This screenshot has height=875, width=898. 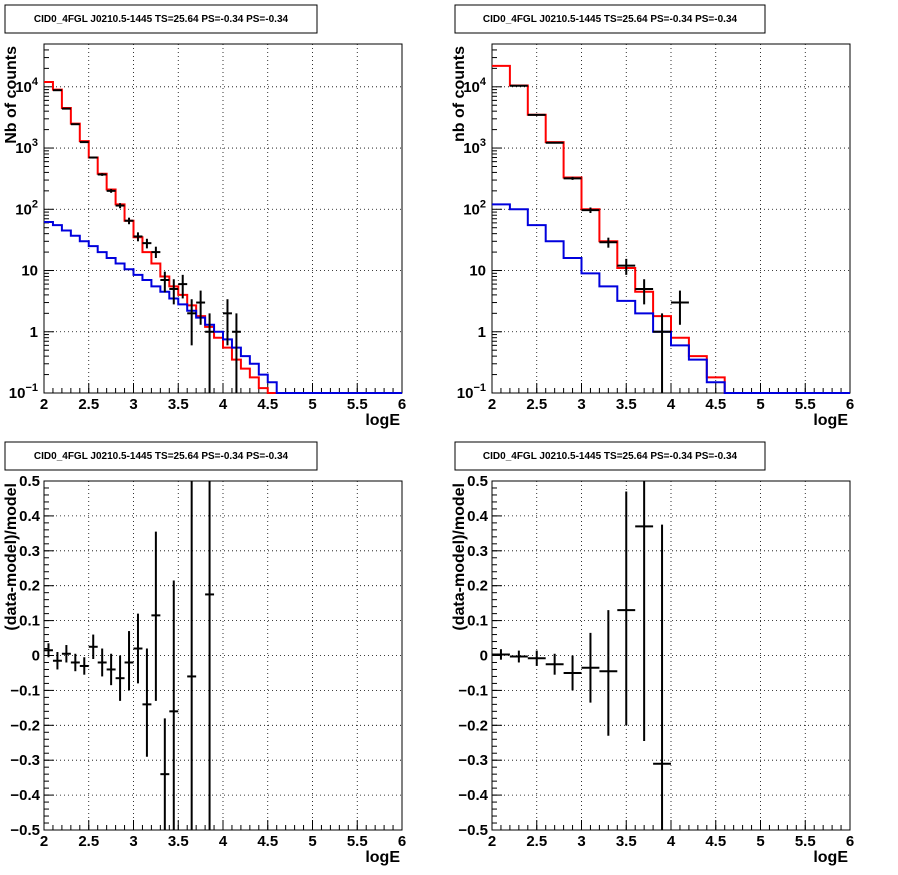 What do you see at coordinates (25, 725) in the screenshot?
I see `y-tick-label: −0.2` at bounding box center [25, 725].